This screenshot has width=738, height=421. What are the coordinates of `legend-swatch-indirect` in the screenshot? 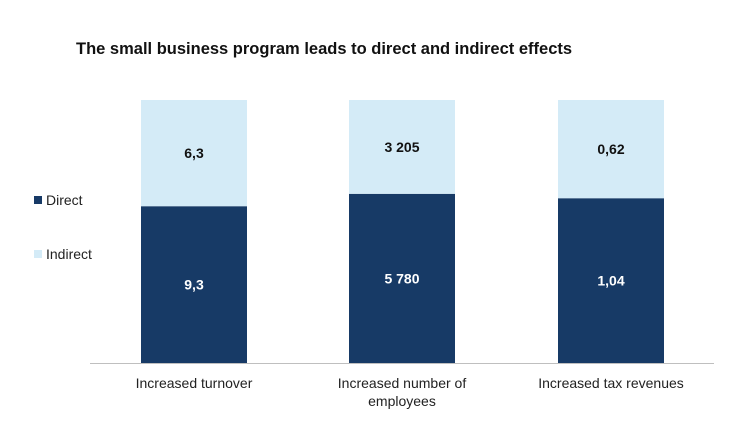 It's located at (38, 254).